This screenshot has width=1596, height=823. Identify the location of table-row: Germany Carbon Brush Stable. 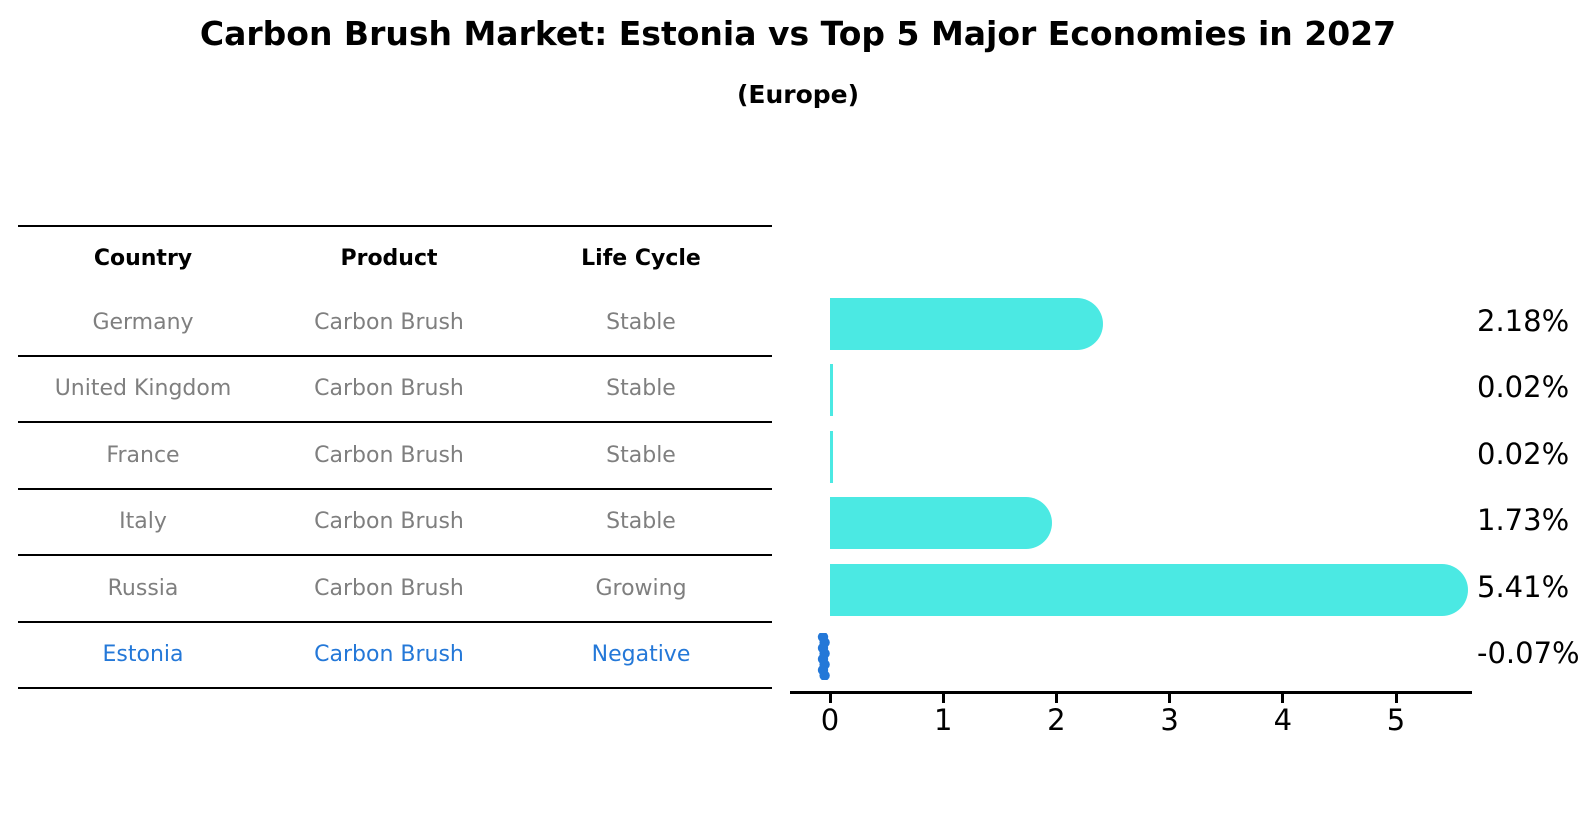
(395, 323).